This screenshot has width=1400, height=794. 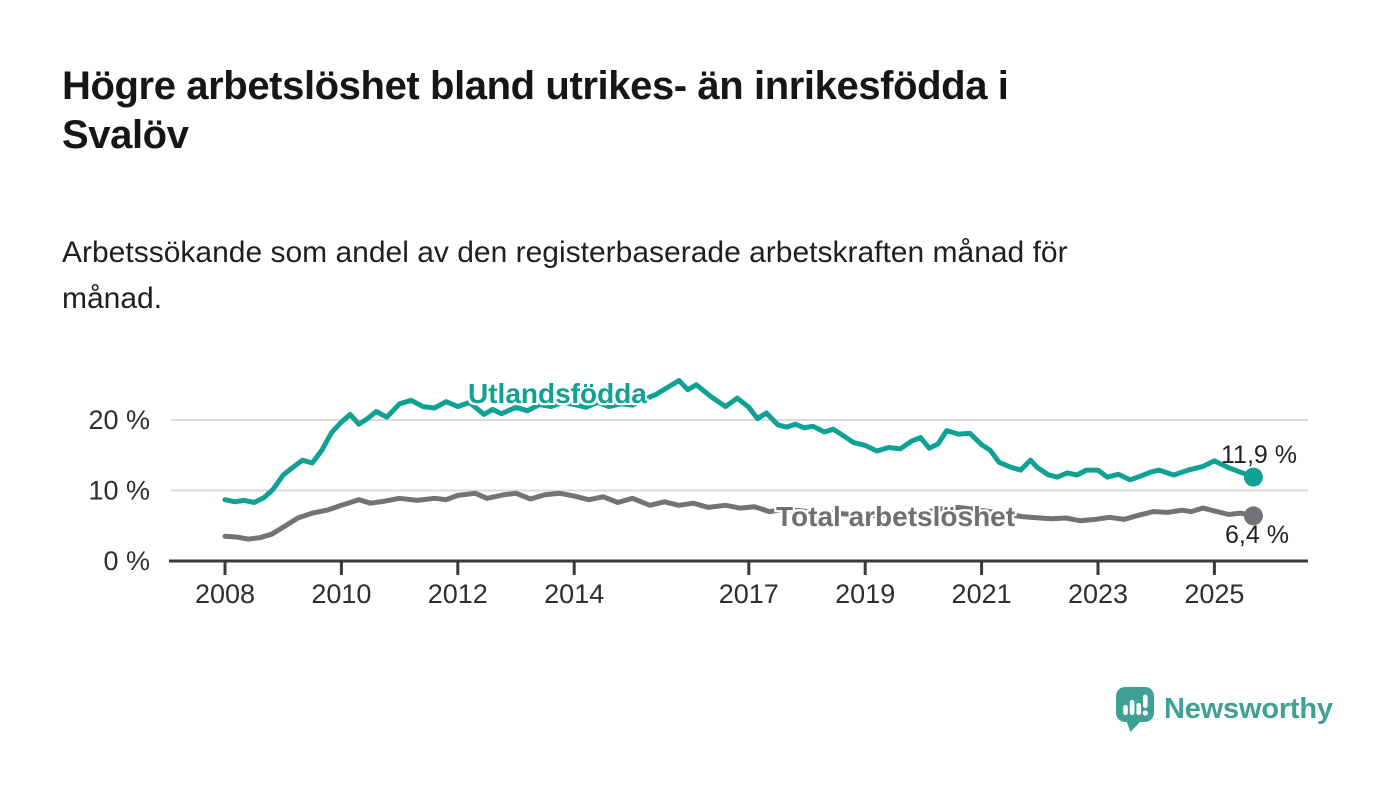 I want to click on x-axis-label-2008: 2008, so click(x=225, y=594).